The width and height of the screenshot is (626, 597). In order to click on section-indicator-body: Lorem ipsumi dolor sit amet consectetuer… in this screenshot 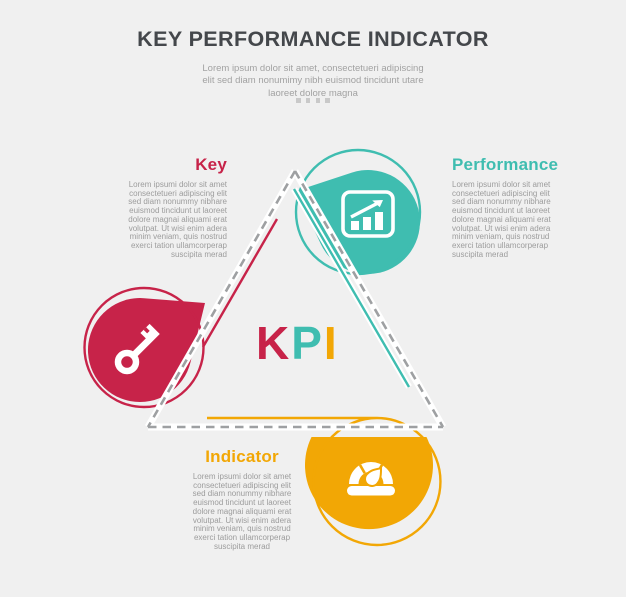, I will do `click(242, 511)`.